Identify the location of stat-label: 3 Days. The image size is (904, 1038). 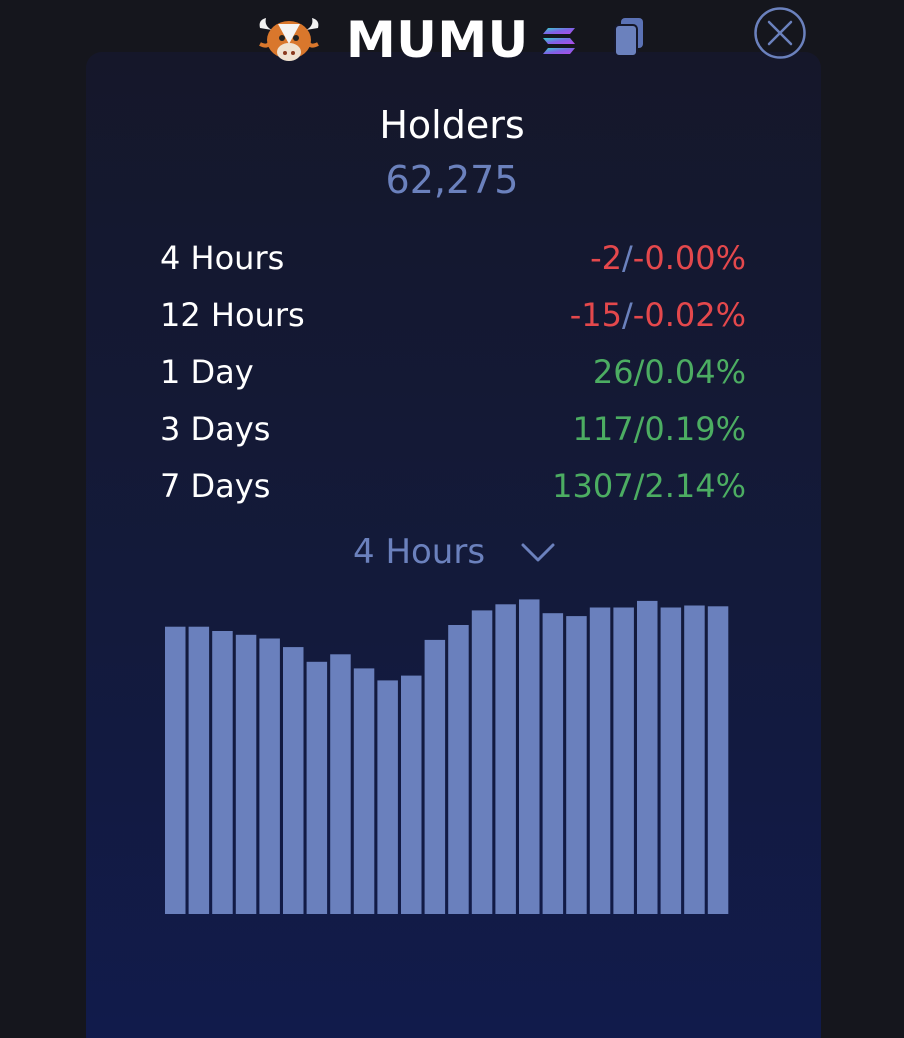
(215, 429).